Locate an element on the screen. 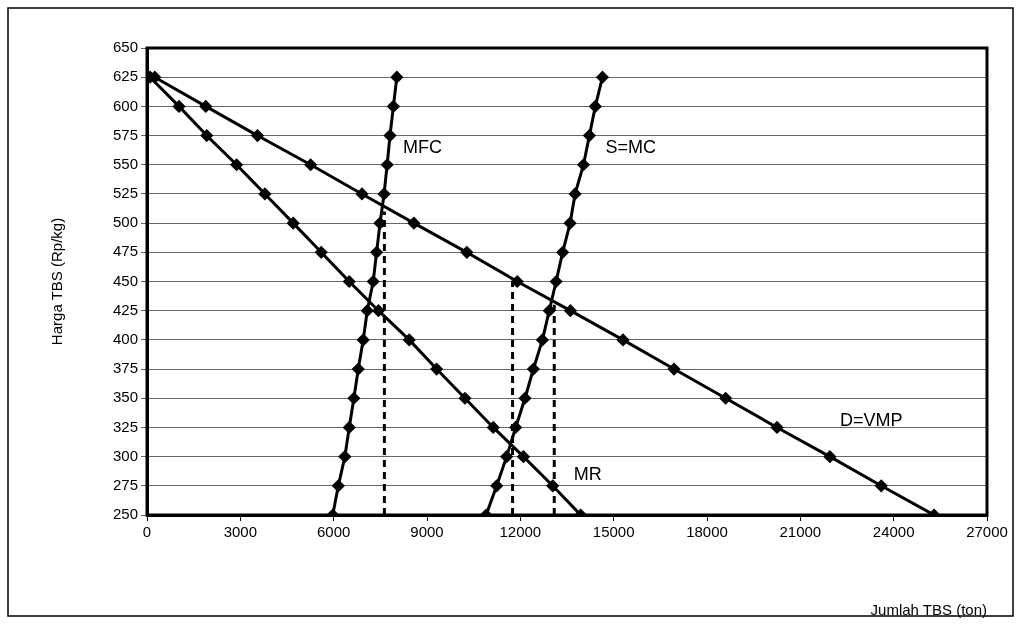 This screenshot has width=1020, height=624. y-tick-label: 400 is located at coordinates (125, 339).